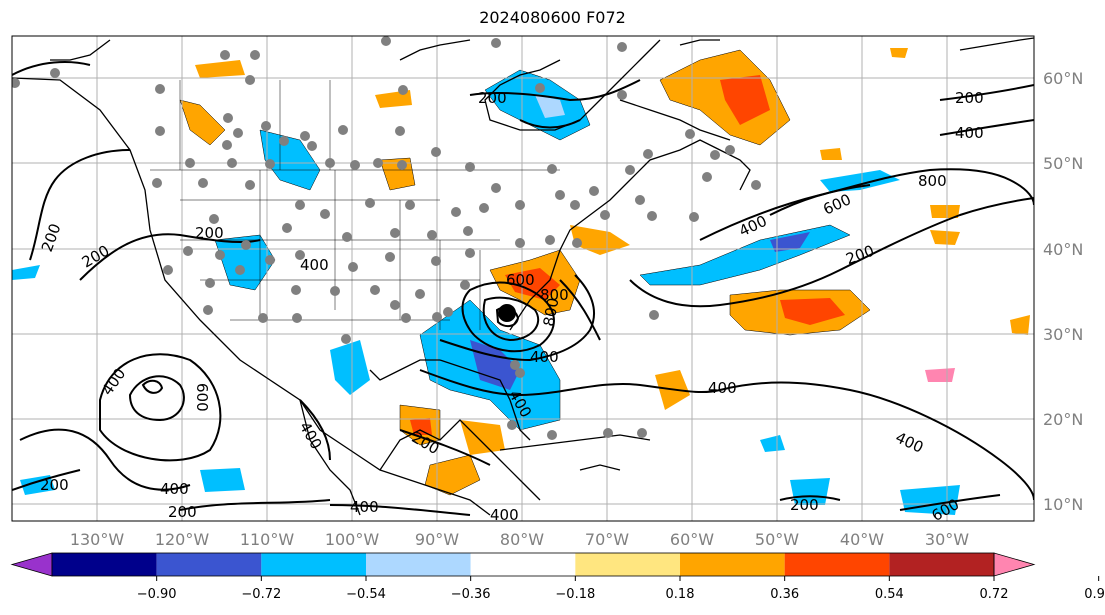 This screenshot has height=615, width=1105. I want to click on lon-label: 100°W, so click(352, 539).